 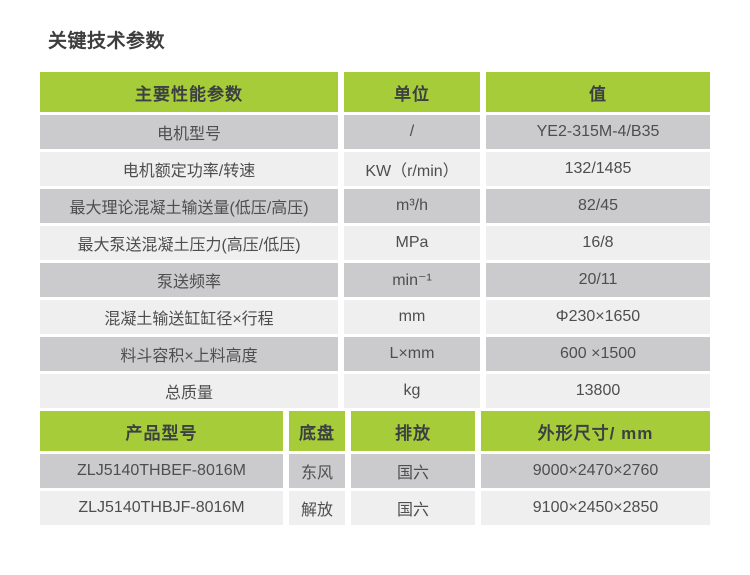 I want to click on performance-header-row: 主要性能参数 单位 值, so click(x=375, y=92).